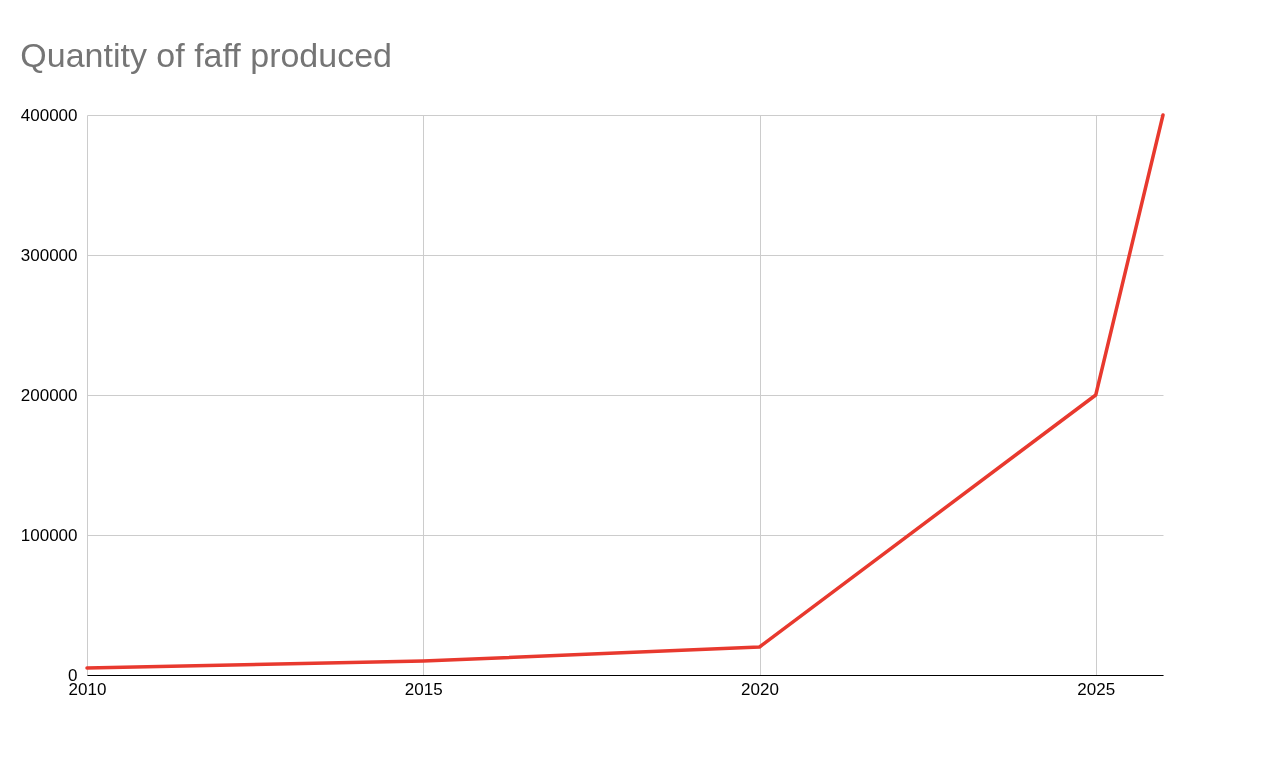 The width and height of the screenshot is (1262, 770). Describe the element at coordinates (49, 535) in the screenshot. I see `y-tick-label: 100000` at that location.